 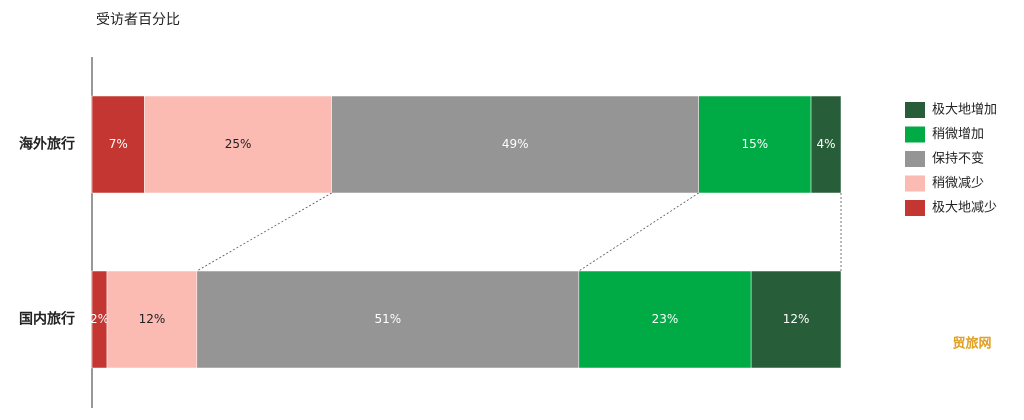 What do you see at coordinates (99, 319) in the screenshot?
I see `value-label: 2%` at bounding box center [99, 319].